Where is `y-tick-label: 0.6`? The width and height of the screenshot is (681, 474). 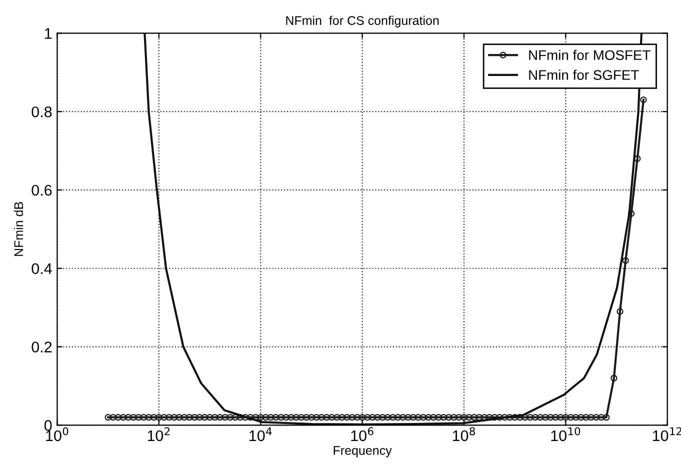
y-tick-label: 0.6 is located at coordinates (42, 190).